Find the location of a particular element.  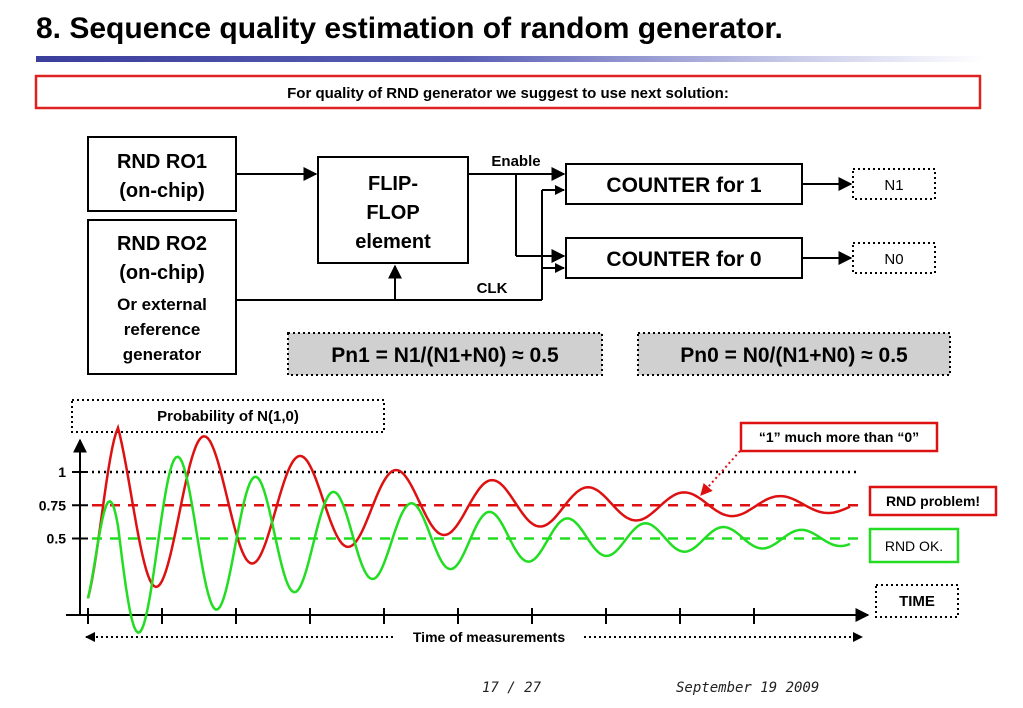

time-label: TIME is located at coordinates (917, 601).